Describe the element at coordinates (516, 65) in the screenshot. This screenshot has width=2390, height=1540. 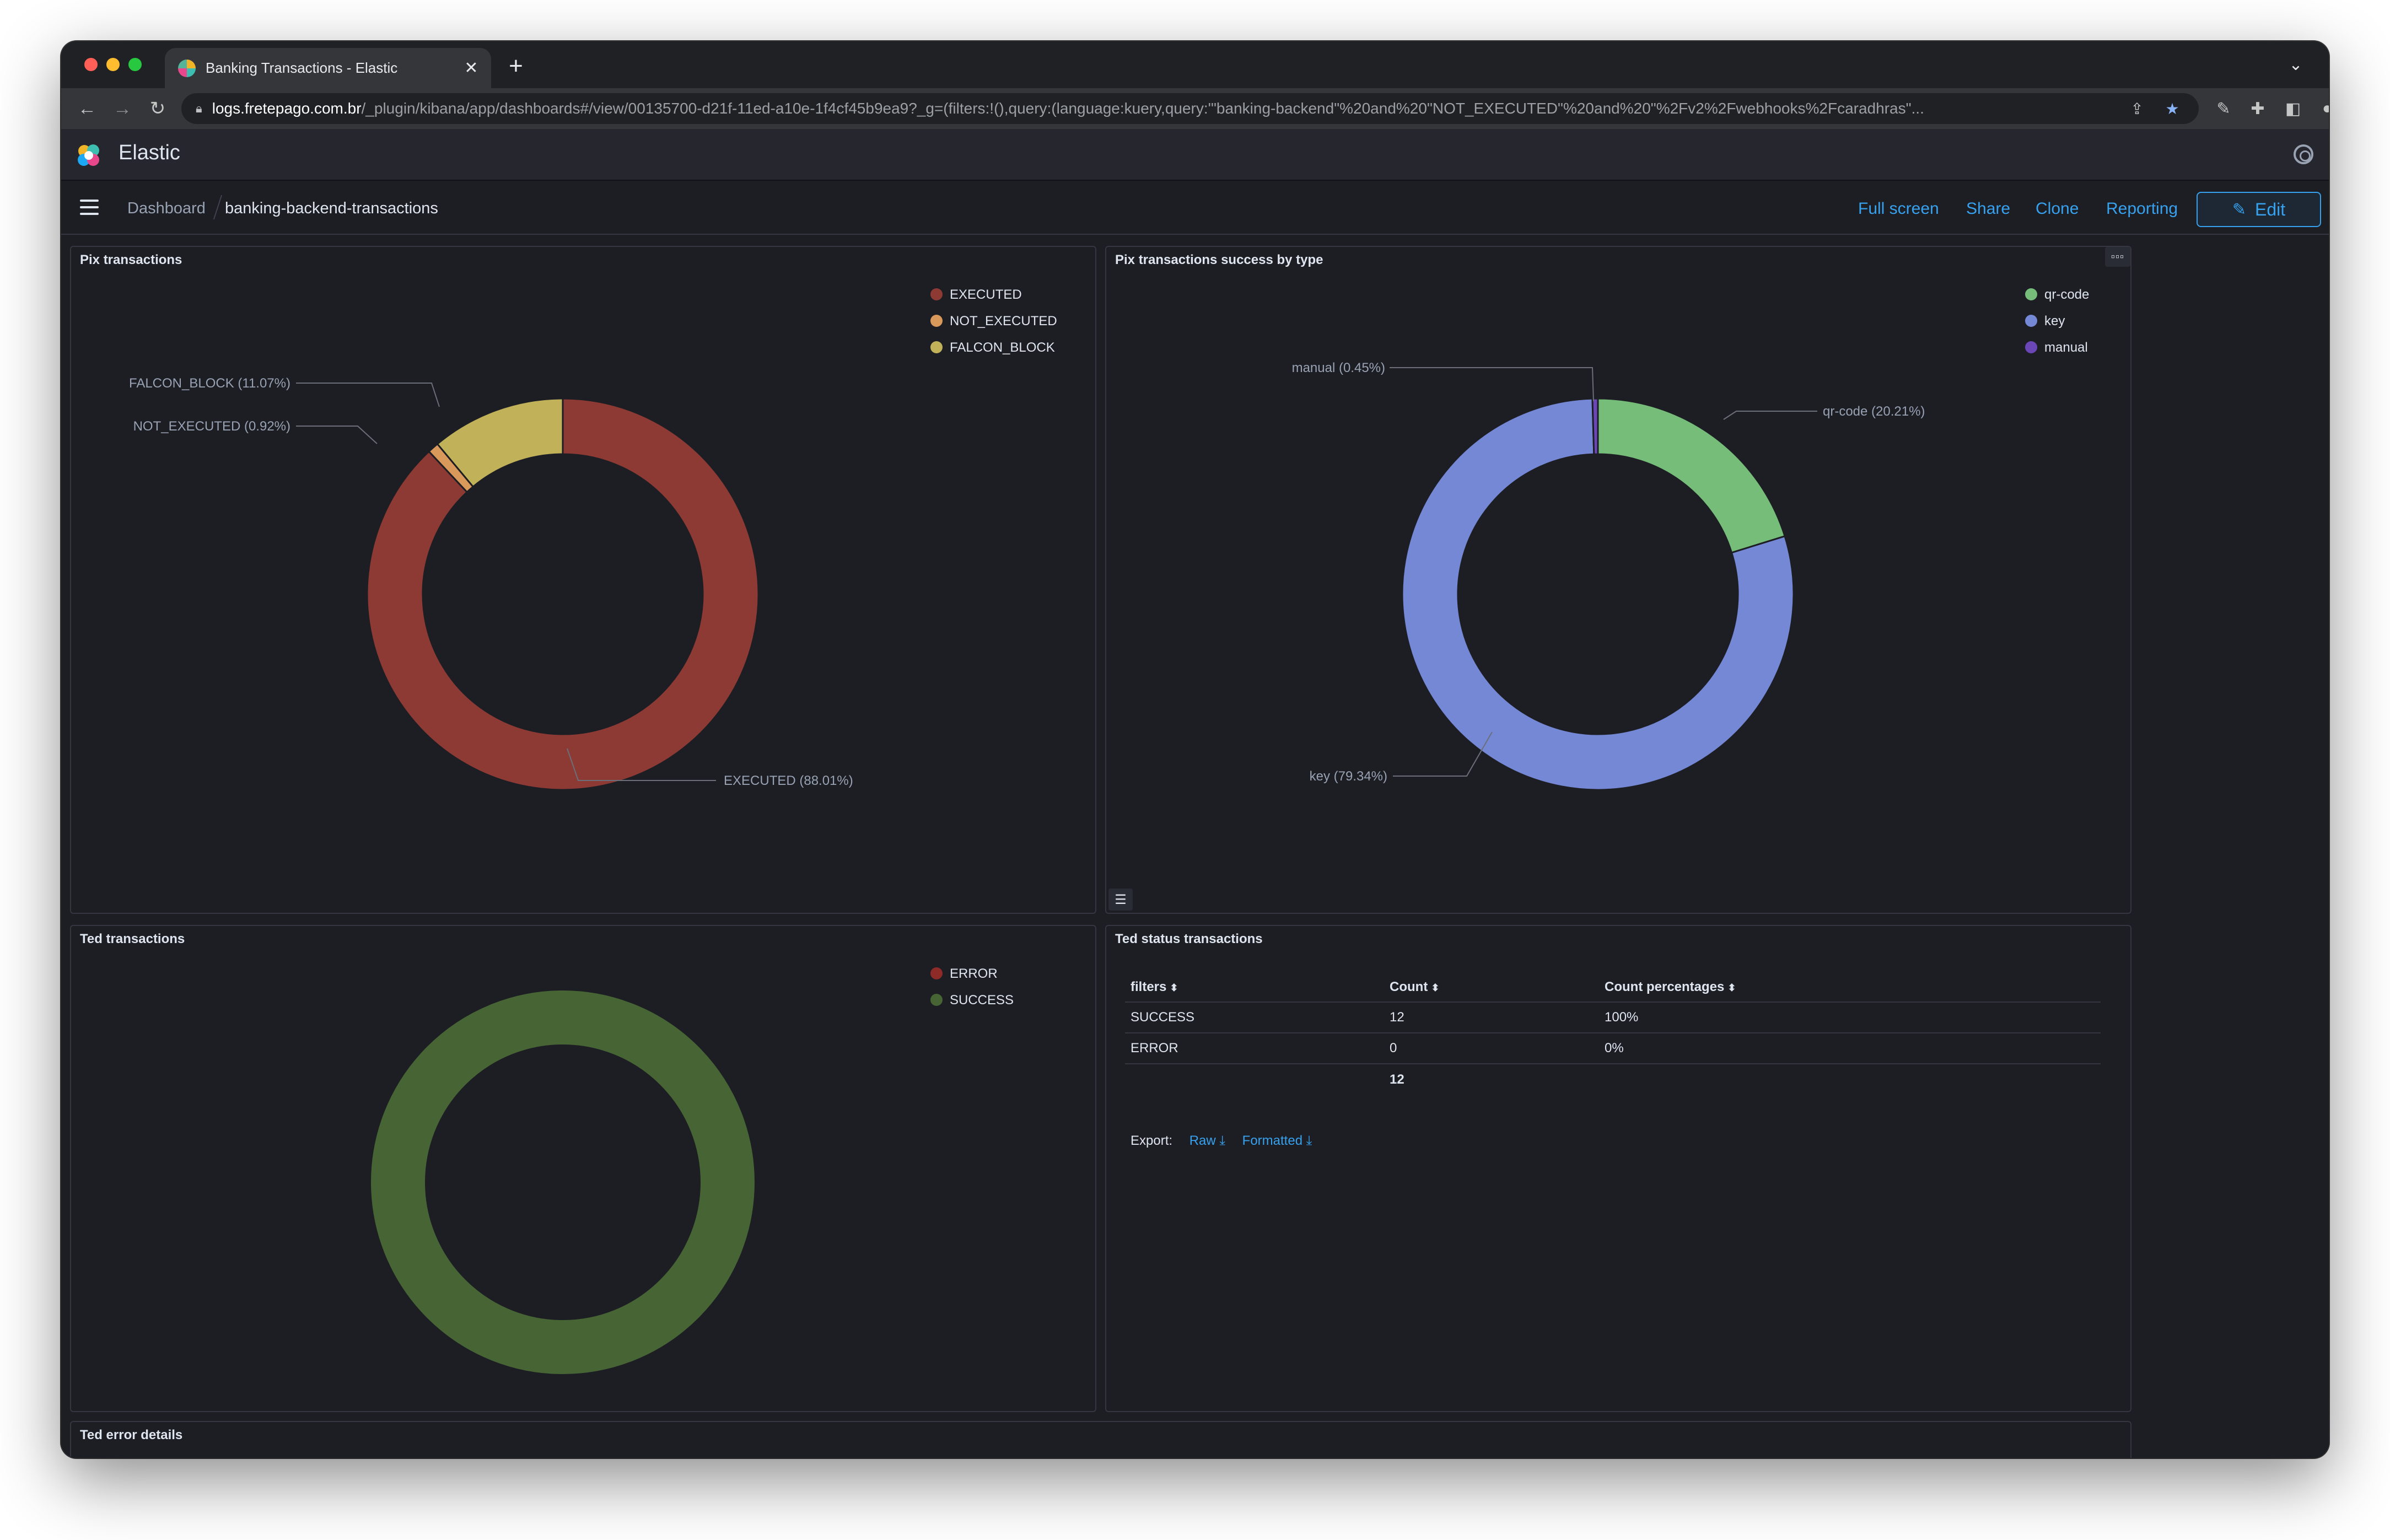
I see `new-tab-button: +` at that location.